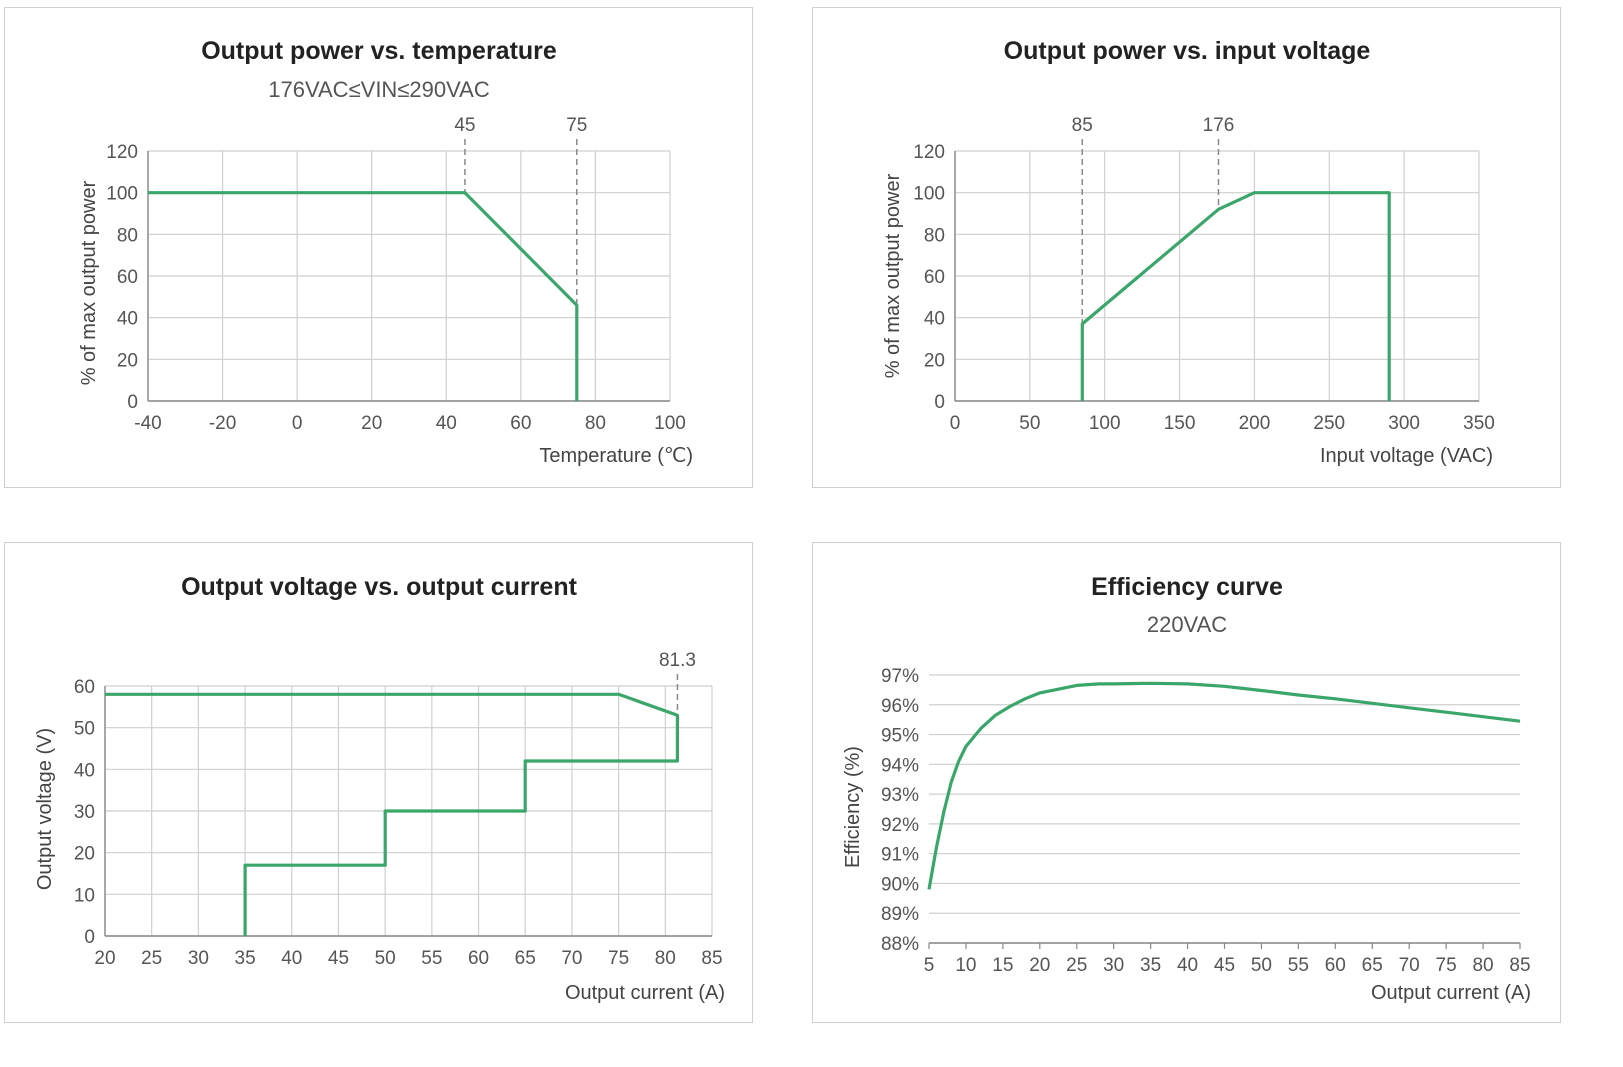 This screenshot has width=1623, height=1067. I want to click on y-axis-label: Output voltage (V), so click(45, 809).